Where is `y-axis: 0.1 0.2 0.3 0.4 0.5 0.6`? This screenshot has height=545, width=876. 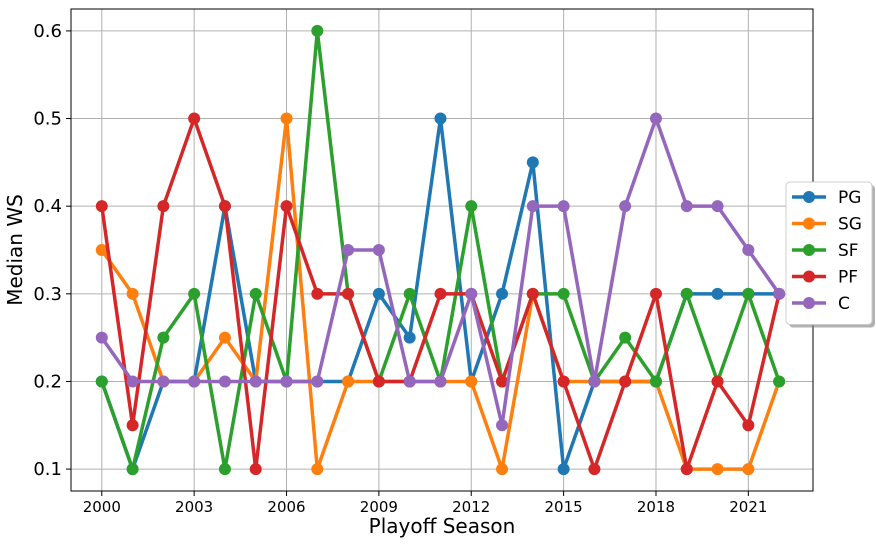
y-axis: 0.1 0.2 0.3 0.4 0.5 0.6 is located at coordinates (52, 250).